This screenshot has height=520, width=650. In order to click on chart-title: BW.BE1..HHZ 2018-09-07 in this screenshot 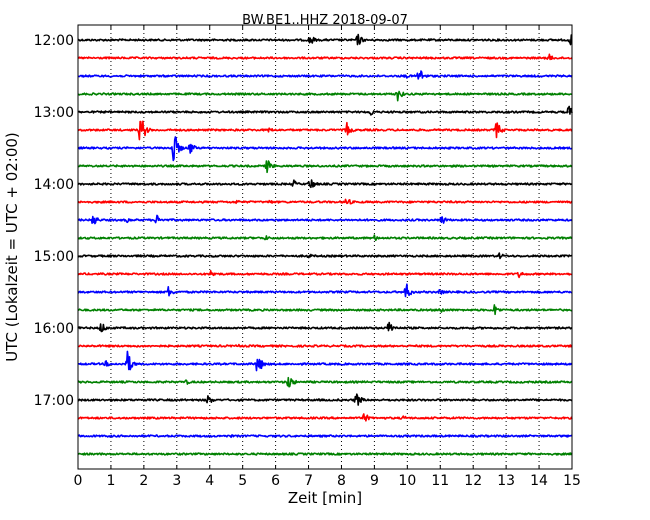, I will do `click(325, 20)`.